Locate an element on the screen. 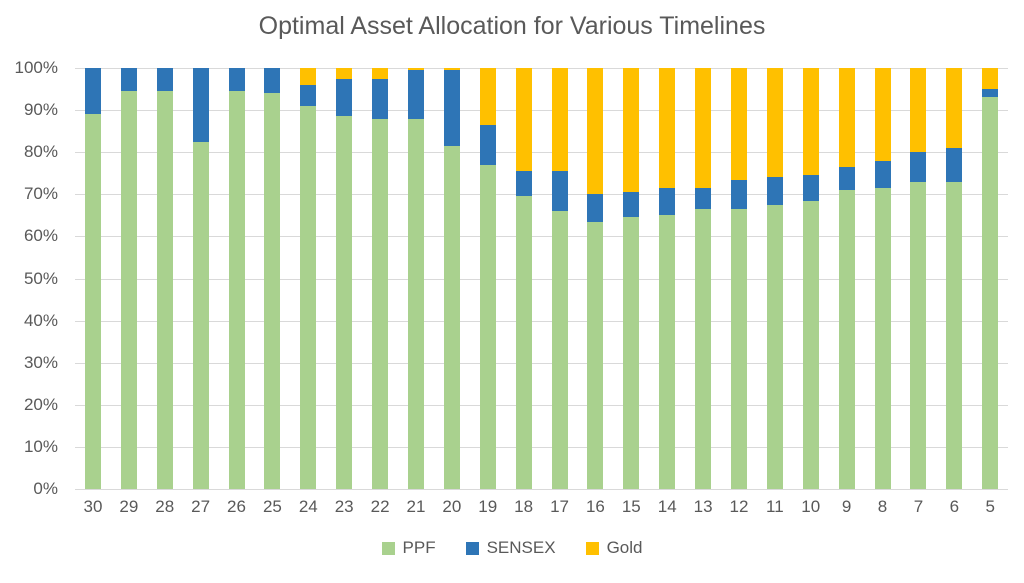 This screenshot has height=583, width=1024. legend-item-sensex: SENSEX is located at coordinates (510, 548).